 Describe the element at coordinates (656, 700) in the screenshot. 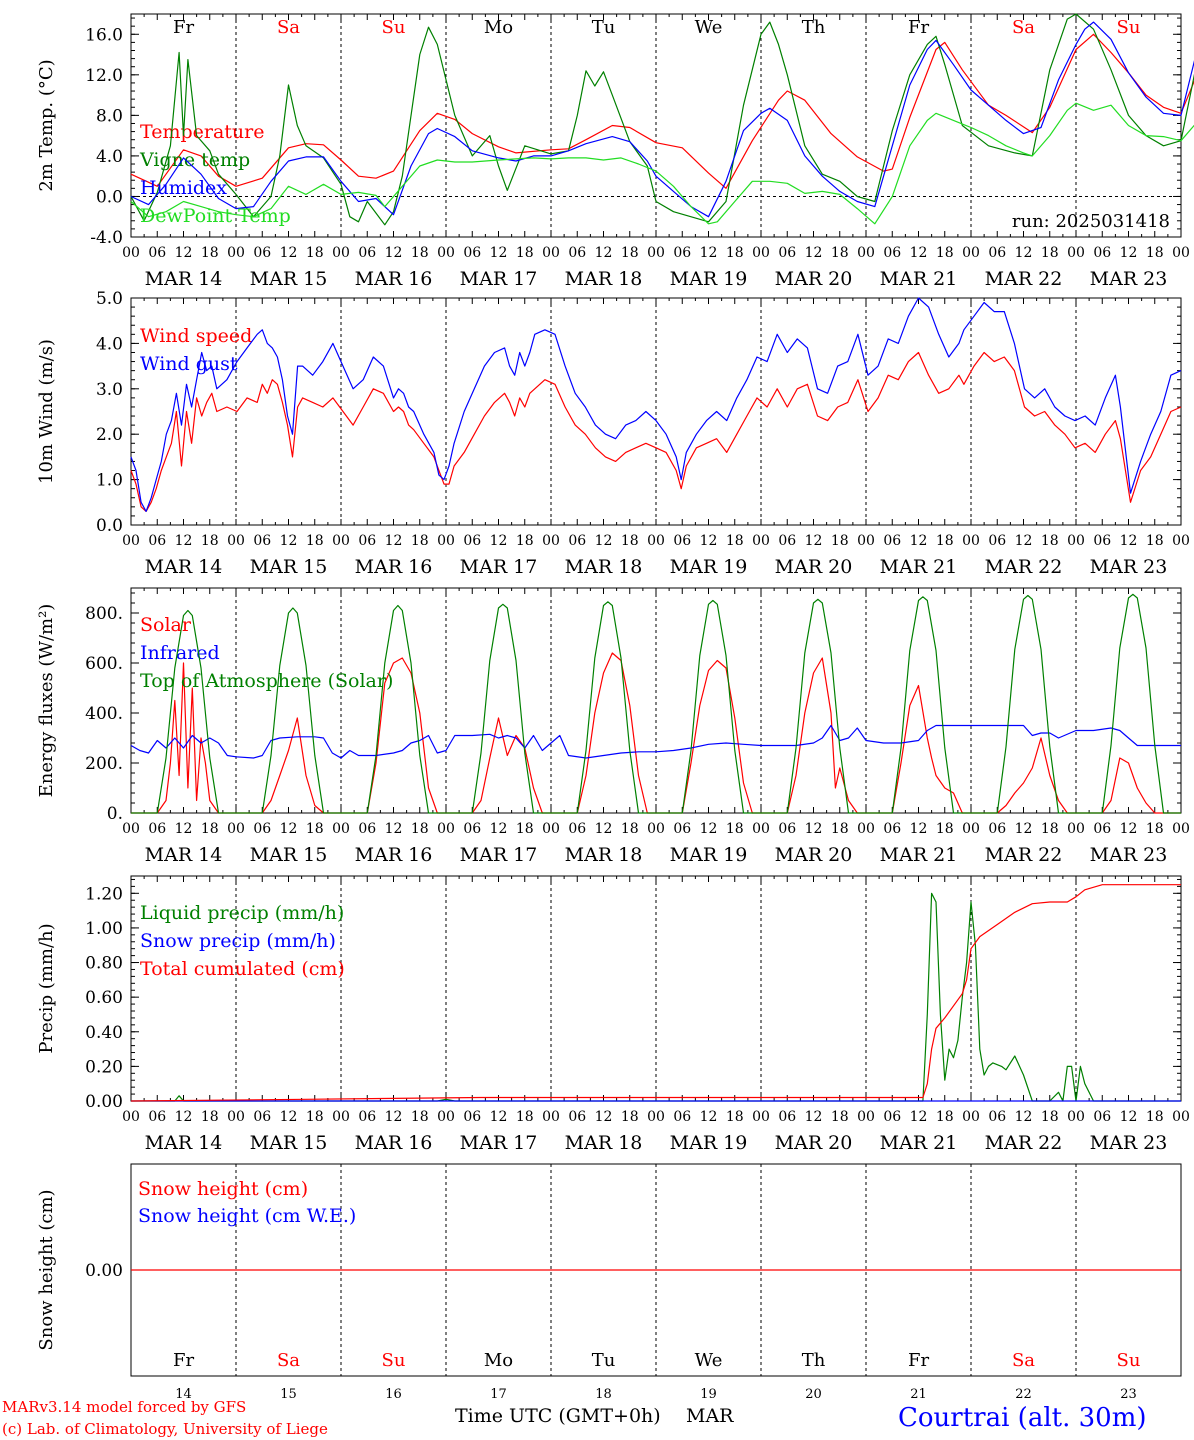

I see `plot-frame` at that location.